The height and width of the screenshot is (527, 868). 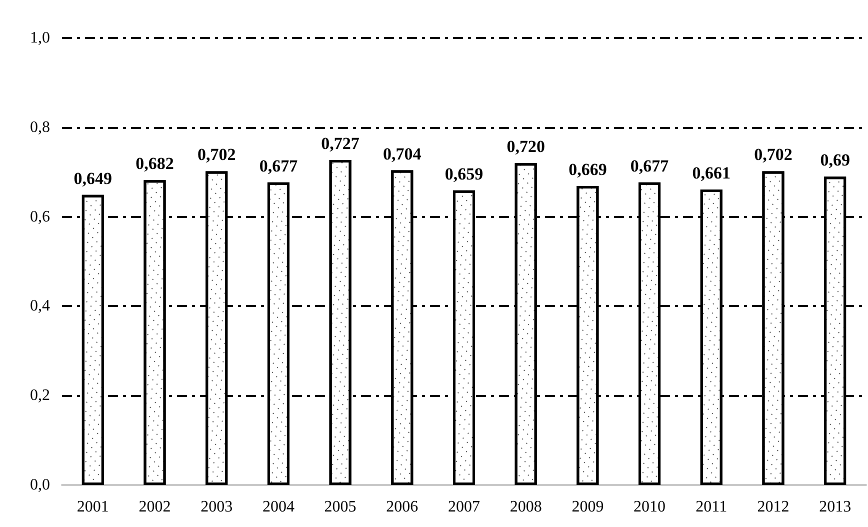 I want to click on x-tick-label: 2012, so click(x=773, y=507).